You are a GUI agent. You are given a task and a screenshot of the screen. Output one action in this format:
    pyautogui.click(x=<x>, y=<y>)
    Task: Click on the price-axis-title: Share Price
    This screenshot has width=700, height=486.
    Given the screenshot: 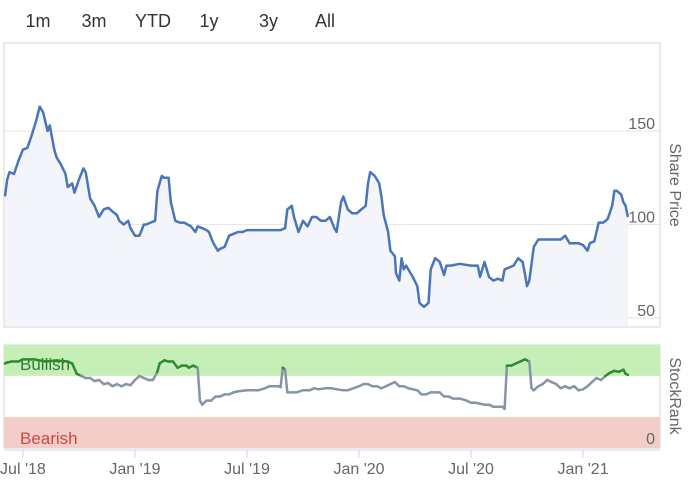 What is the action you would take?
    pyautogui.click(x=674, y=185)
    